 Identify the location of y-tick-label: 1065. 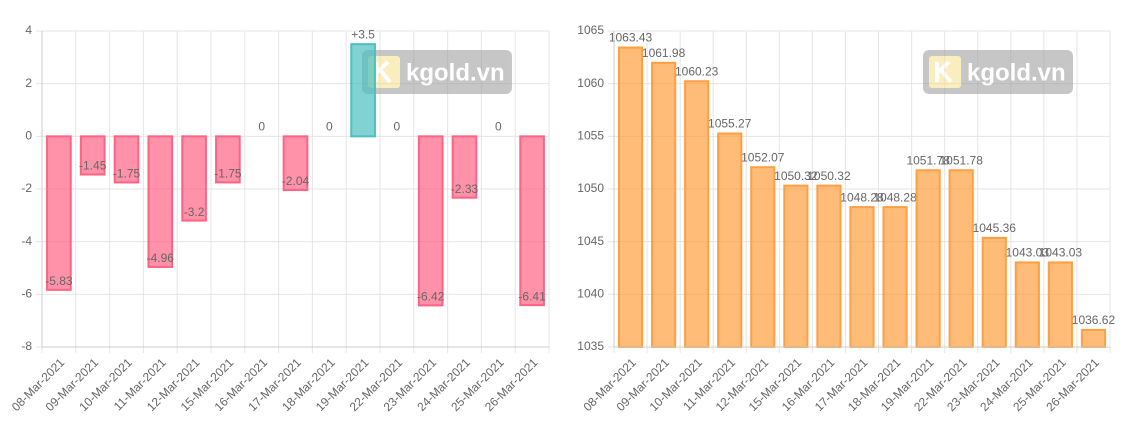
(590, 30).